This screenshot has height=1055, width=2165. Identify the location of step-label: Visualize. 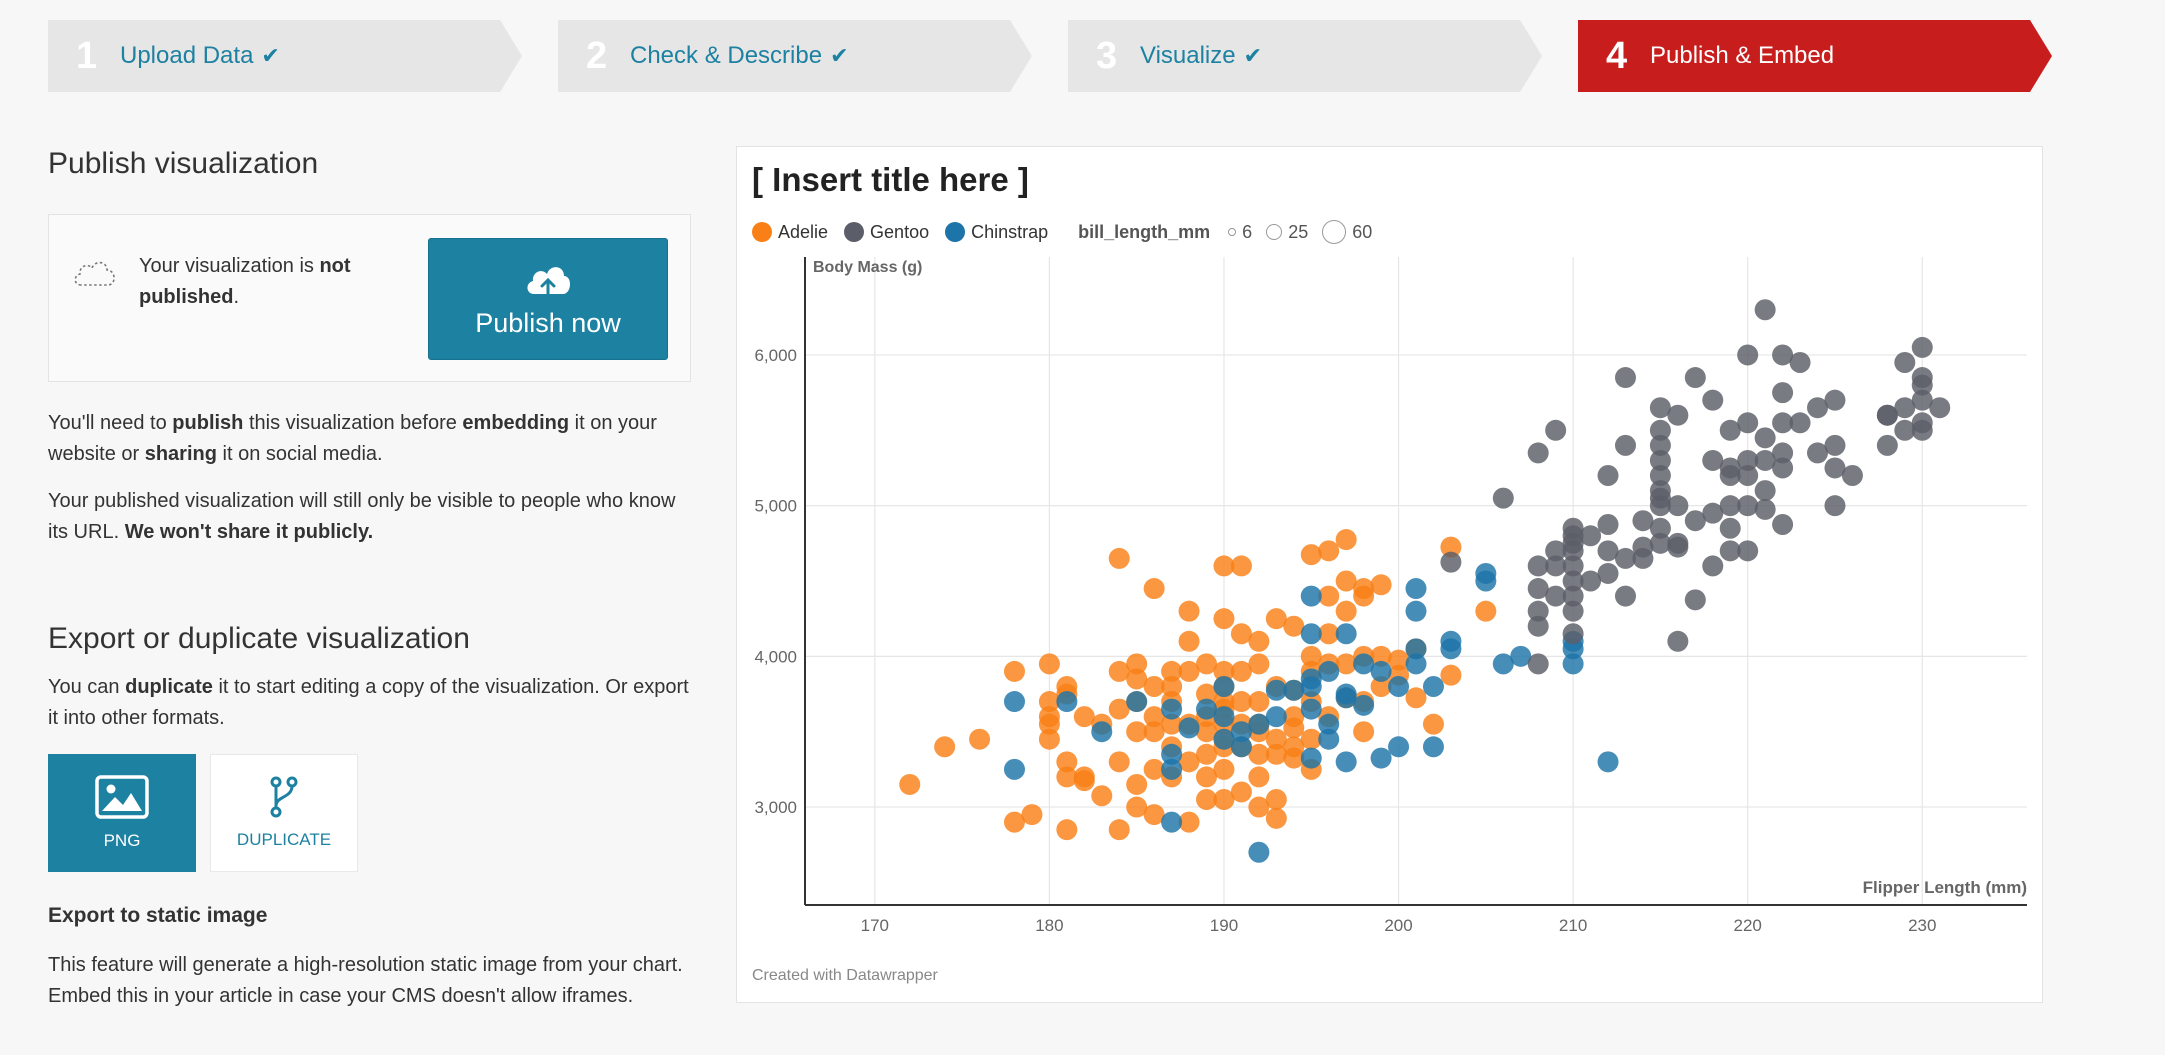
(1188, 55).